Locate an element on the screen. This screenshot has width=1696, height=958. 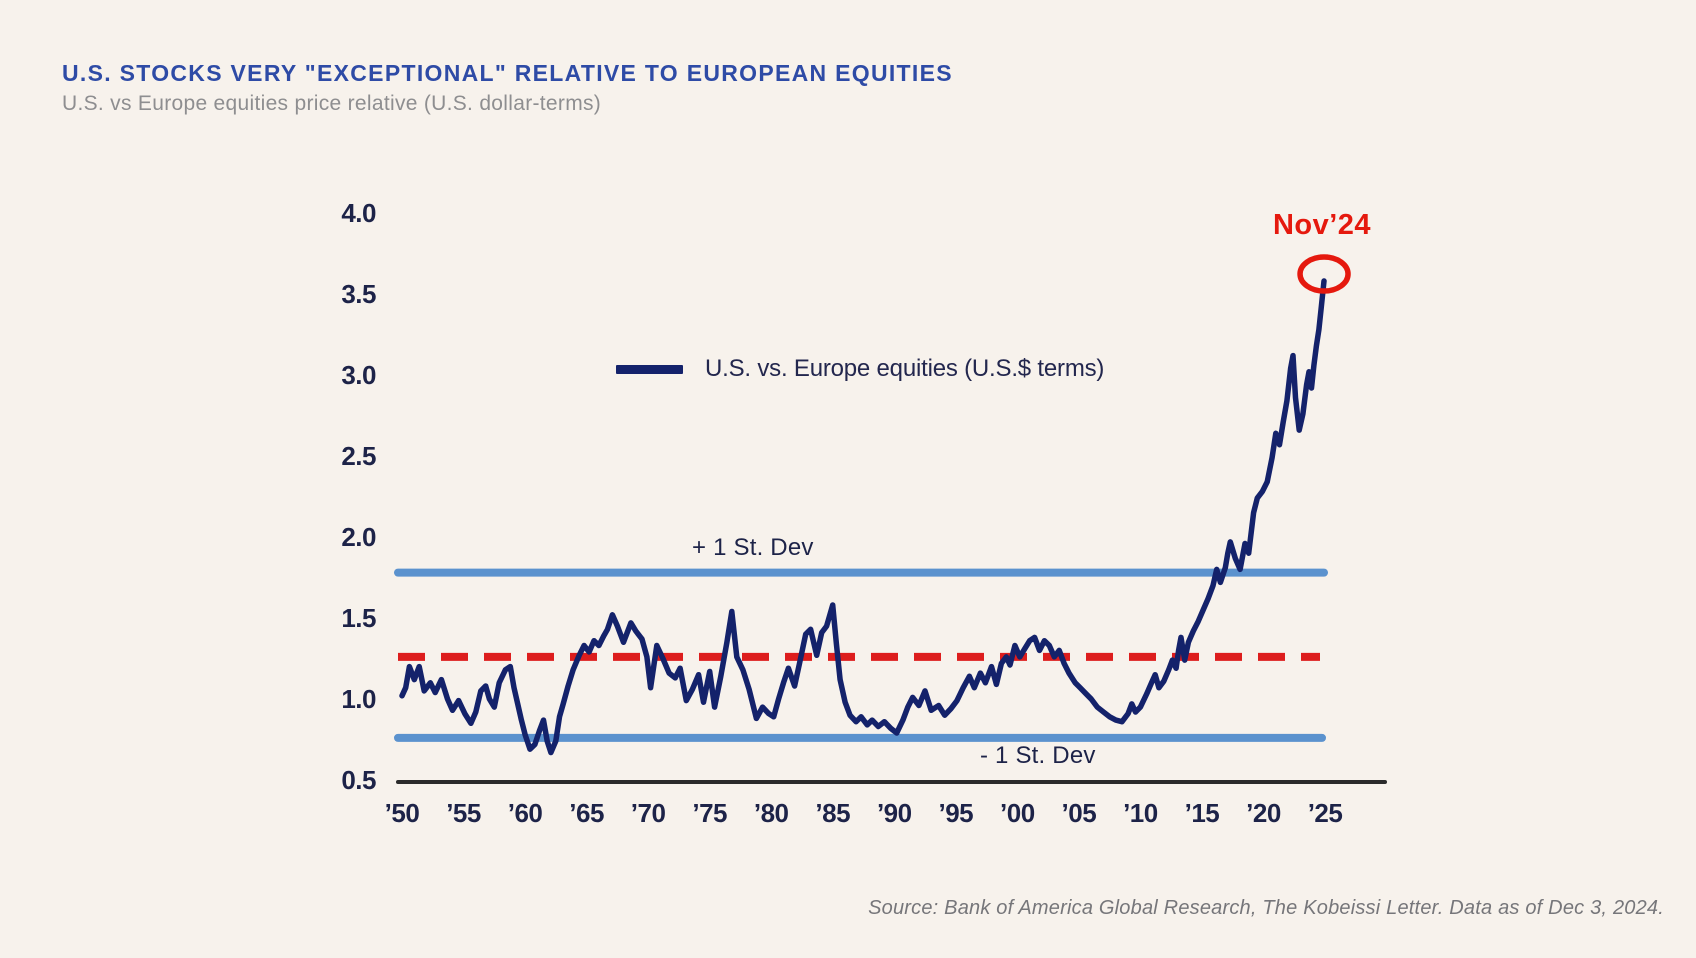
y-tick-label: 1.0 is located at coordinates (358, 699).